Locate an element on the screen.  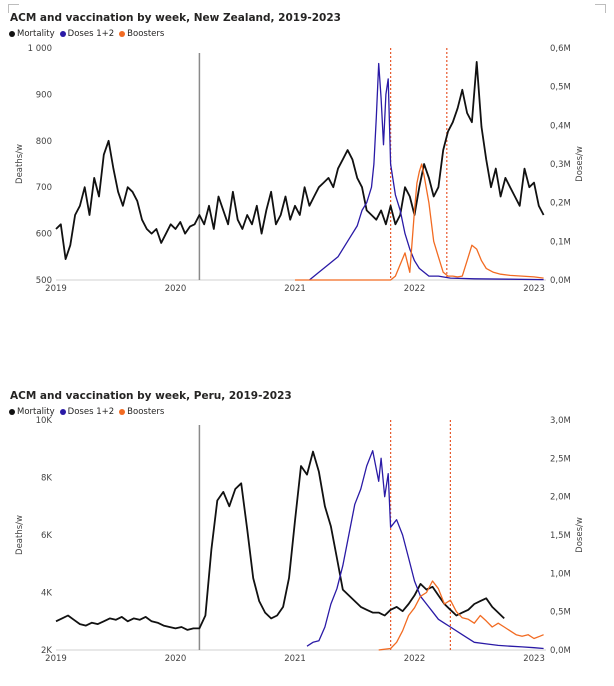
y-tick-label: 10K is located at coordinates (44, 421).